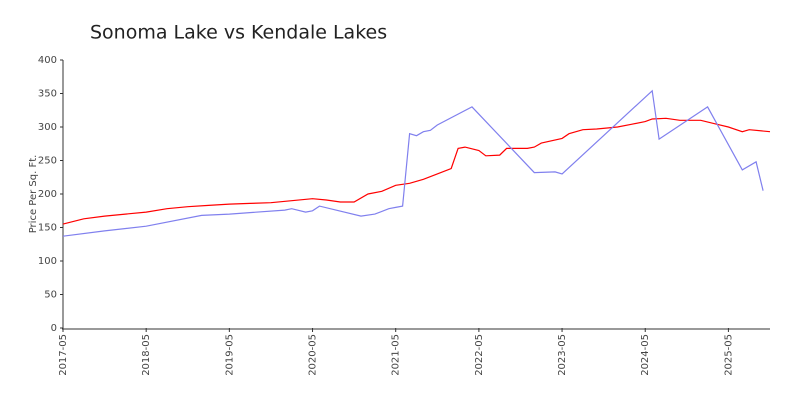  Describe the element at coordinates (645, 355) in the screenshot. I see `x-tick-label: 2024-05` at that location.